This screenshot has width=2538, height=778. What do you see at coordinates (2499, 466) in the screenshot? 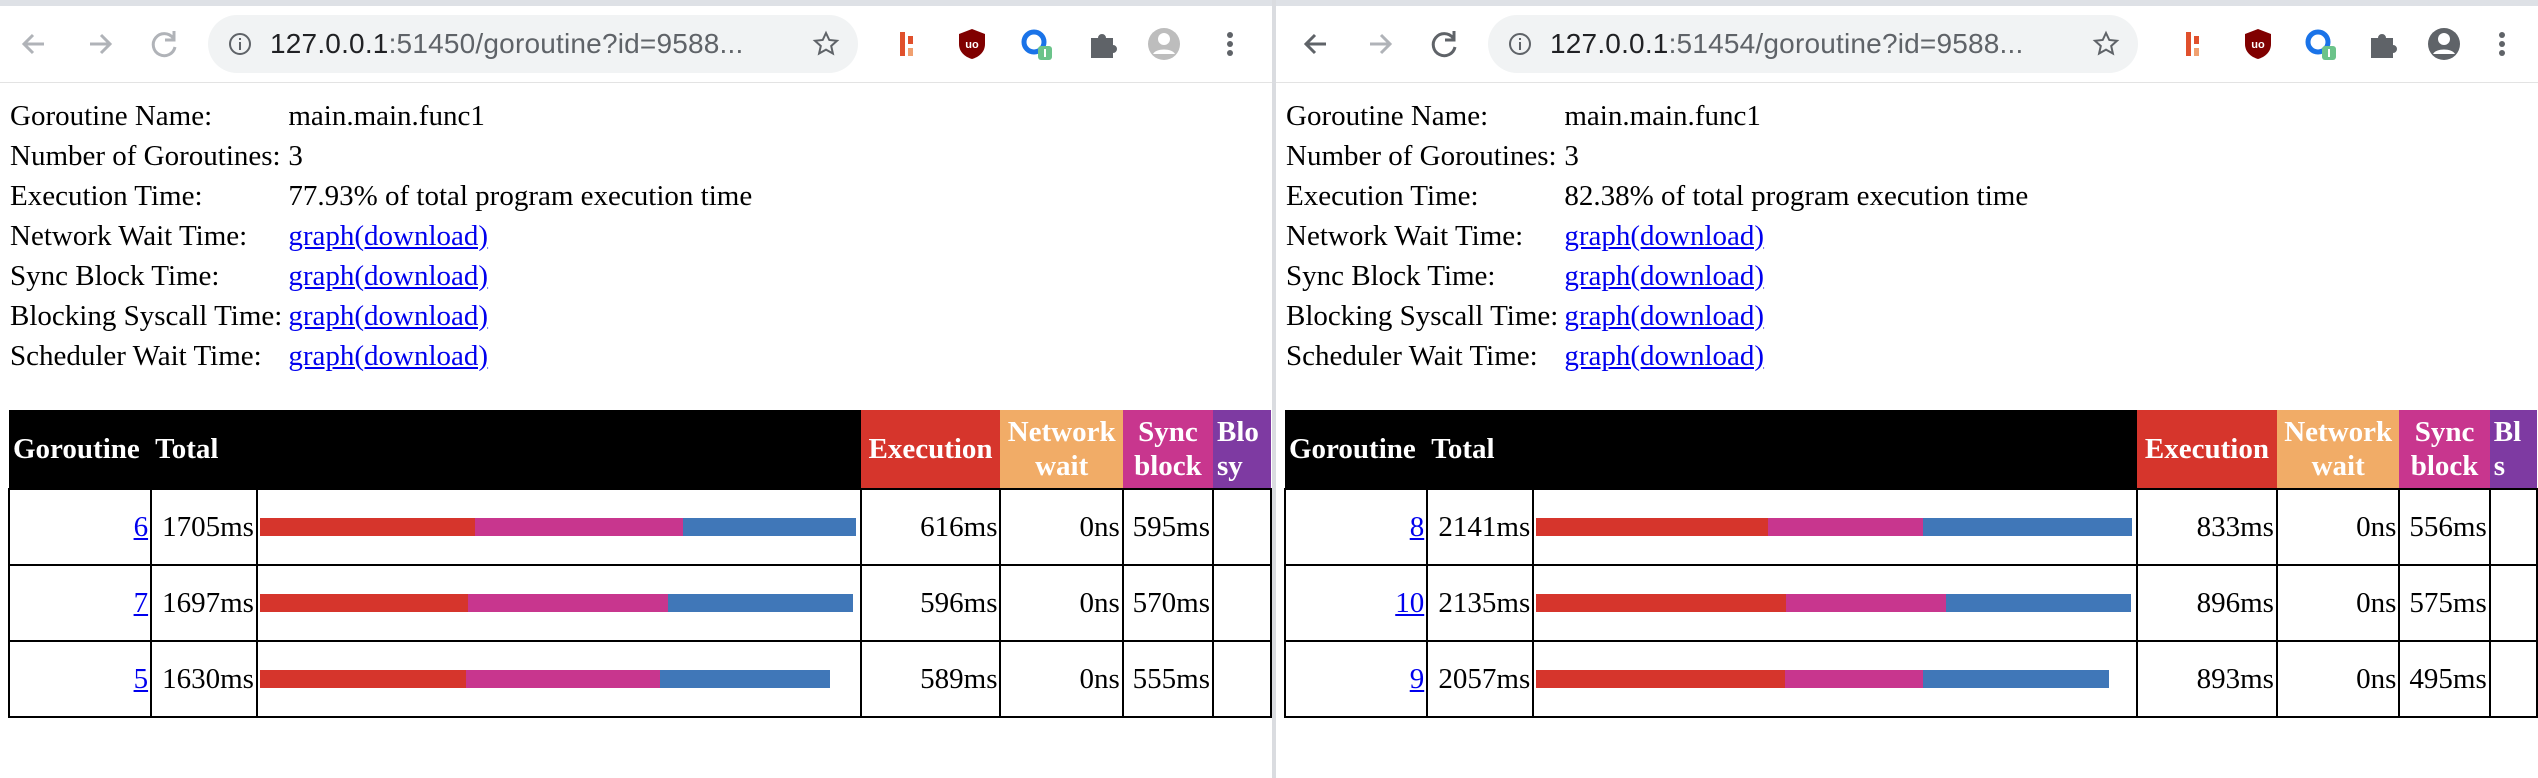
I see `header-block-line2: s` at bounding box center [2499, 466].